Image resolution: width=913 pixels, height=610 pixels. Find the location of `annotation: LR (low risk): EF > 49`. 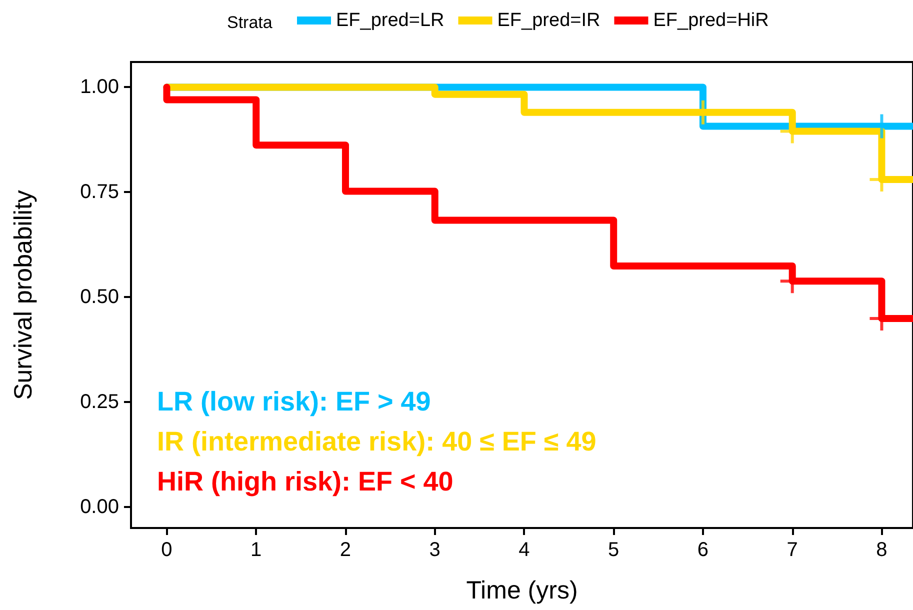

annotation: LR (low risk): EF > 49 is located at coordinates (294, 401).